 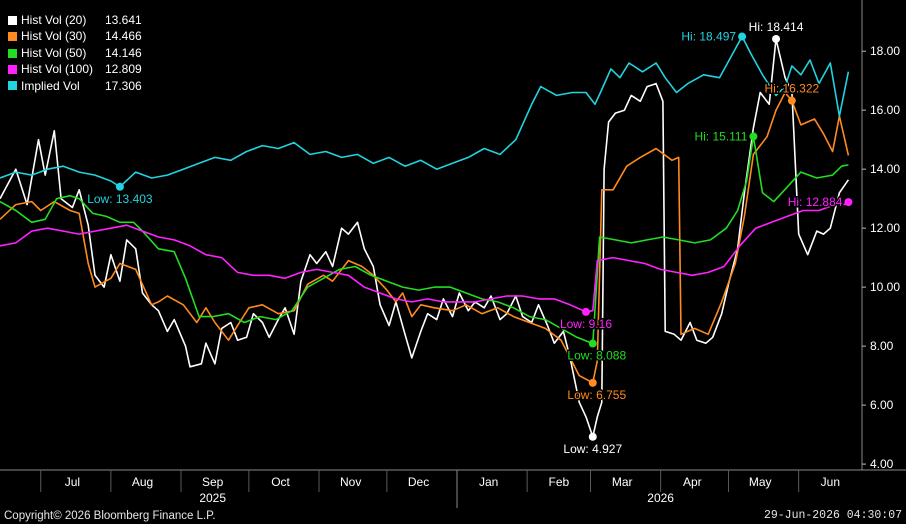 What do you see at coordinates (885, 287) in the screenshot?
I see `y-tick-label: 10.00` at bounding box center [885, 287].